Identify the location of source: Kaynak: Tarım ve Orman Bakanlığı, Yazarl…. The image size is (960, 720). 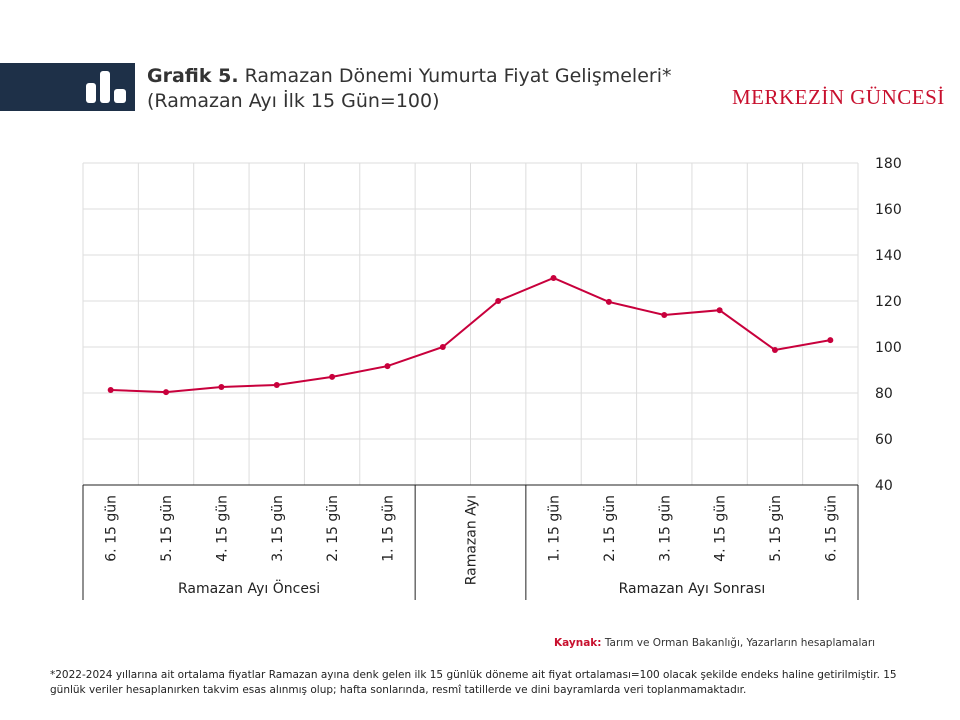
(714, 643).